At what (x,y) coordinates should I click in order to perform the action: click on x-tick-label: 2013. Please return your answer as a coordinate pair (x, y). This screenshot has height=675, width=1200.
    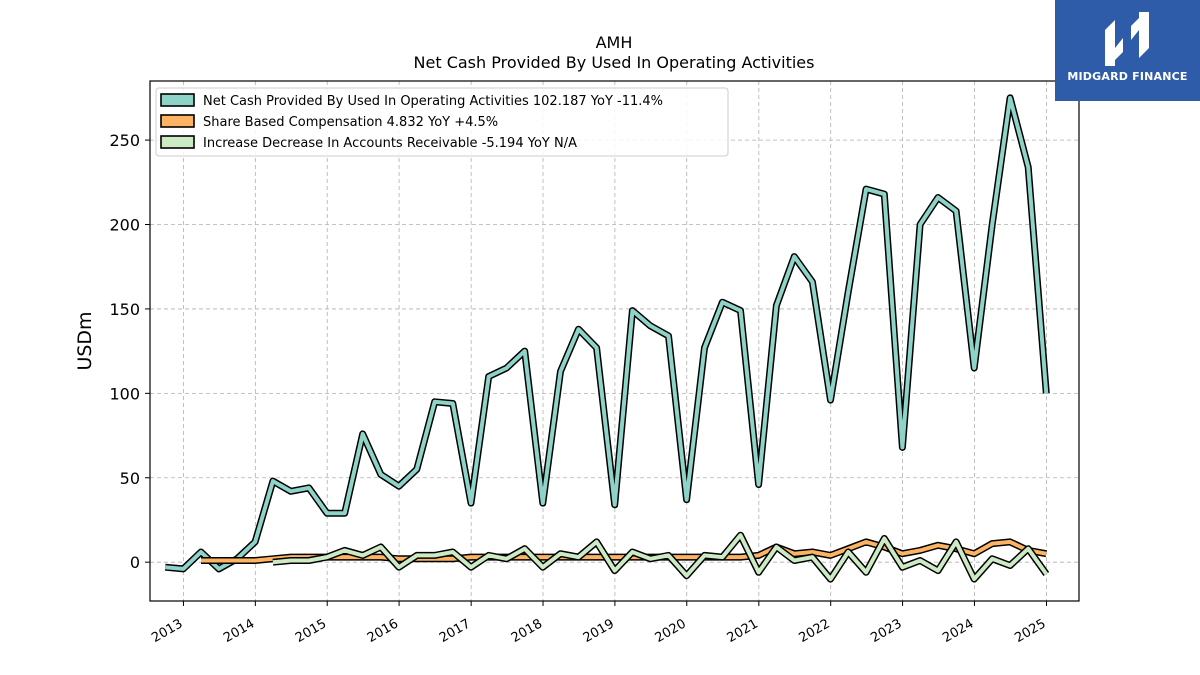
    Looking at the image, I should click on (167, 631).